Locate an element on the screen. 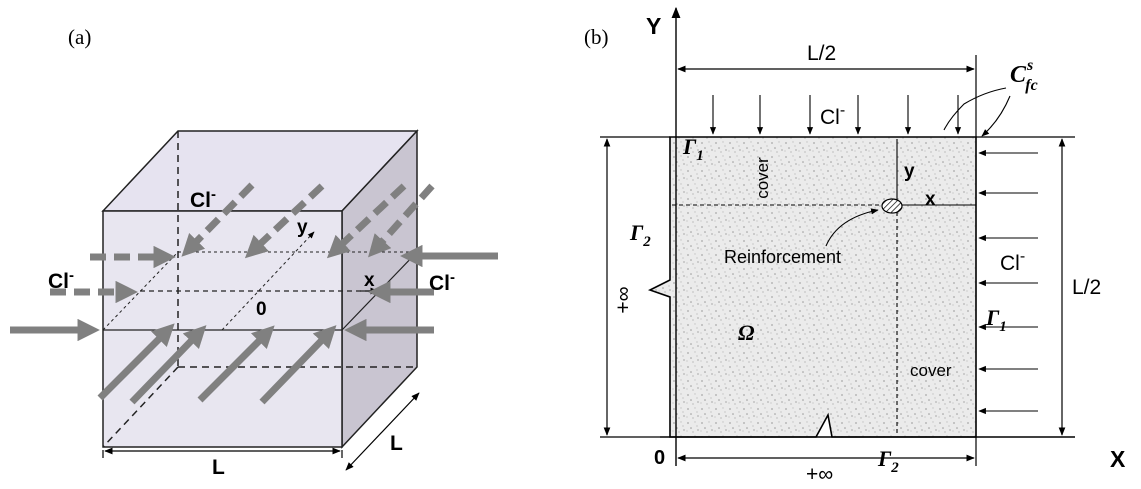 Image resolution: width=1141 pixels, height=489 pixels. omega-label: Ω is located at coordinates (746, 332).